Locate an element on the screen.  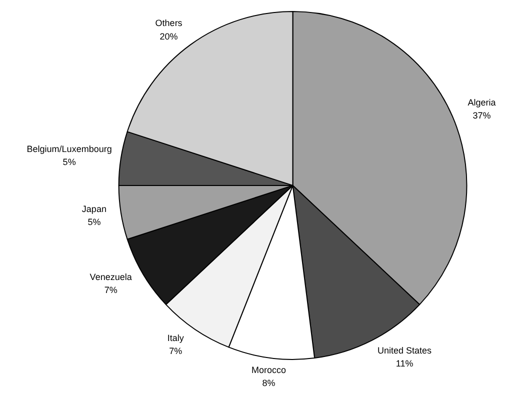
data-label: 37% is located at coordinates (481, 115).